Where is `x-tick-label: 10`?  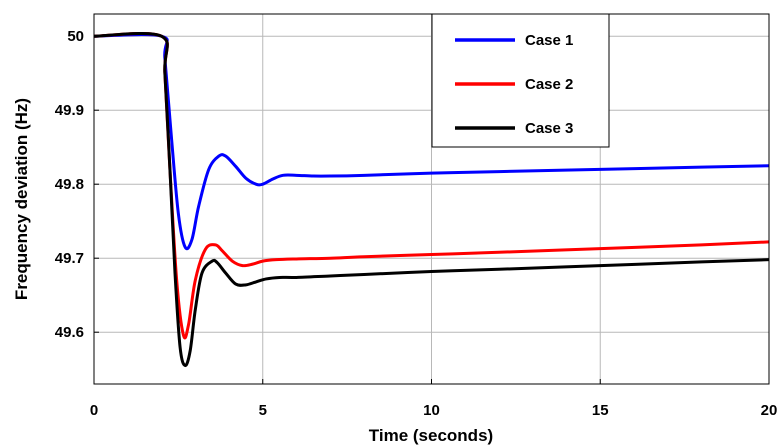 x-tick-label: 10 is located at coordinates (431, 410).